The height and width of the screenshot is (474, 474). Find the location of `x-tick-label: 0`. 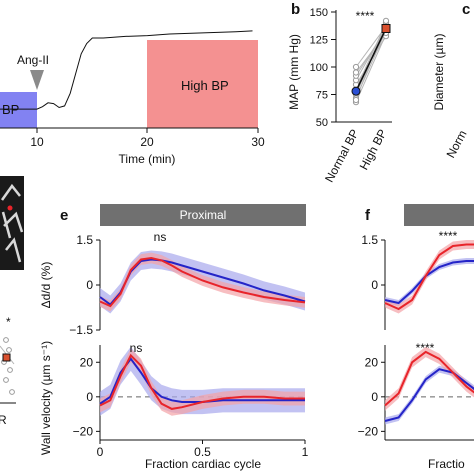

x-tick-label: 0 is located at coordinates (100, 452).